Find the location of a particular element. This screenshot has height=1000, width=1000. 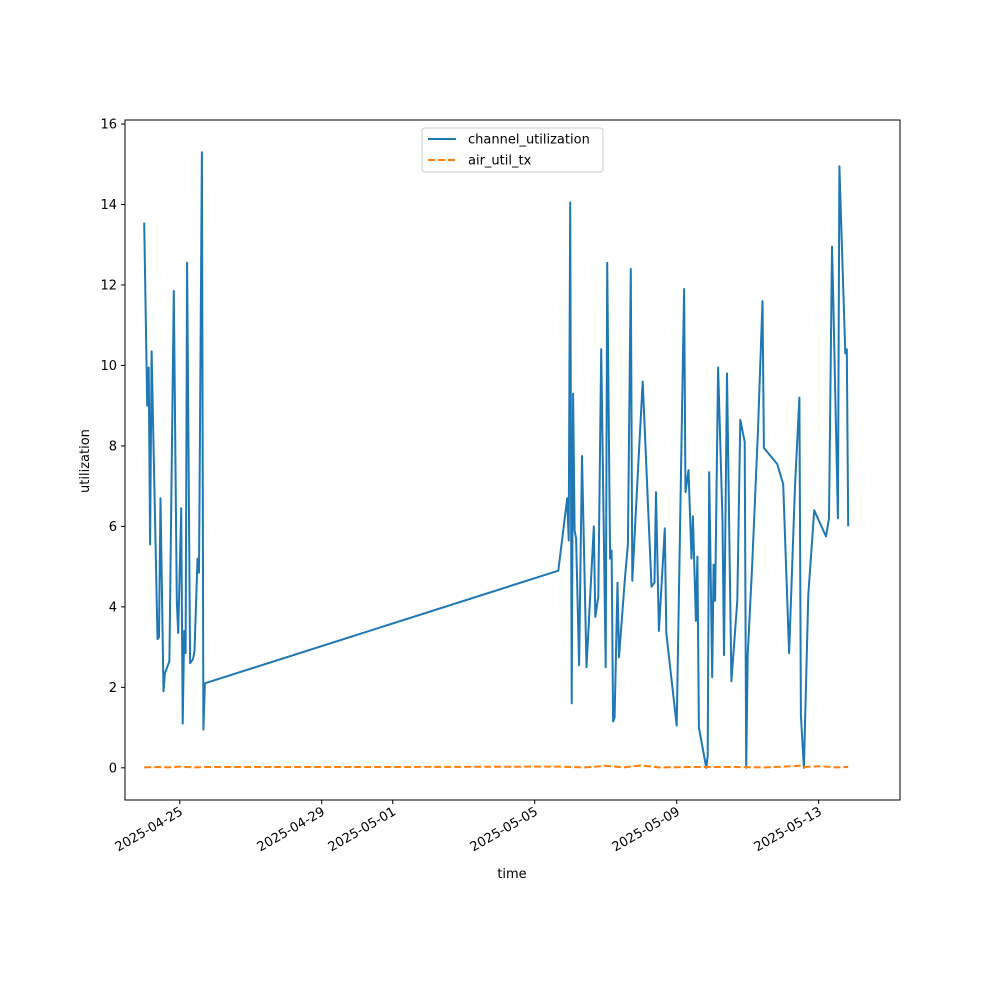

y-tick-label: 10 is located at coordinates (108, 366).